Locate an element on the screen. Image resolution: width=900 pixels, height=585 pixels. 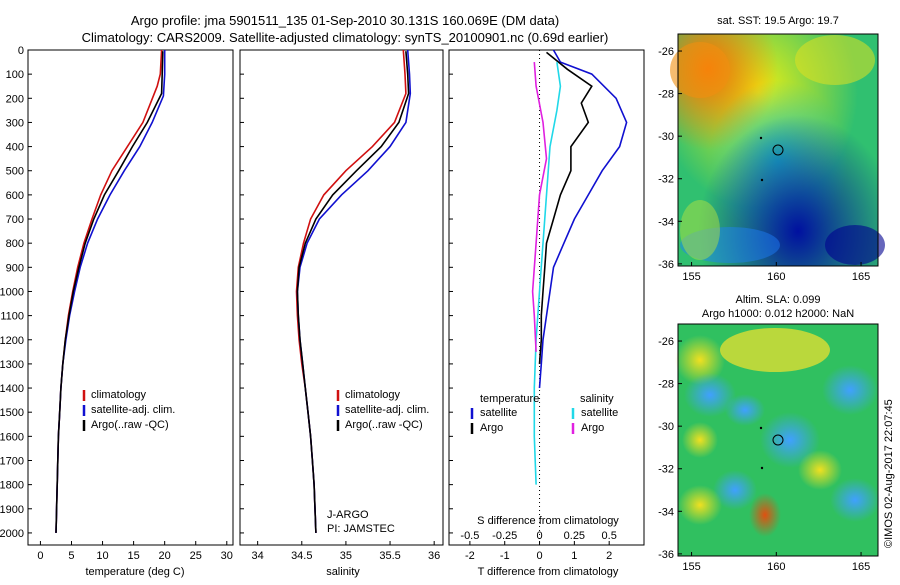
depth-tick-label: 1200 is located at coordinates (12, 341).